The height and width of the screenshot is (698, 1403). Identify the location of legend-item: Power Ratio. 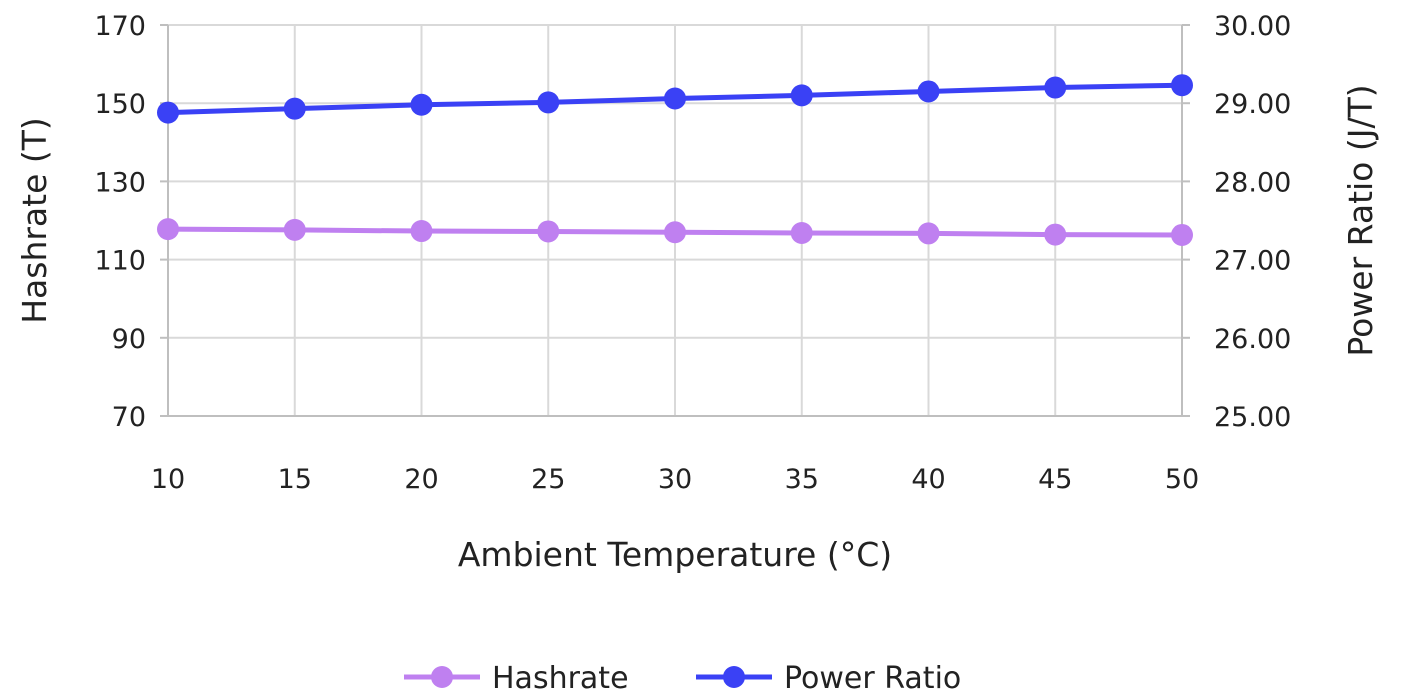
(828, 678).